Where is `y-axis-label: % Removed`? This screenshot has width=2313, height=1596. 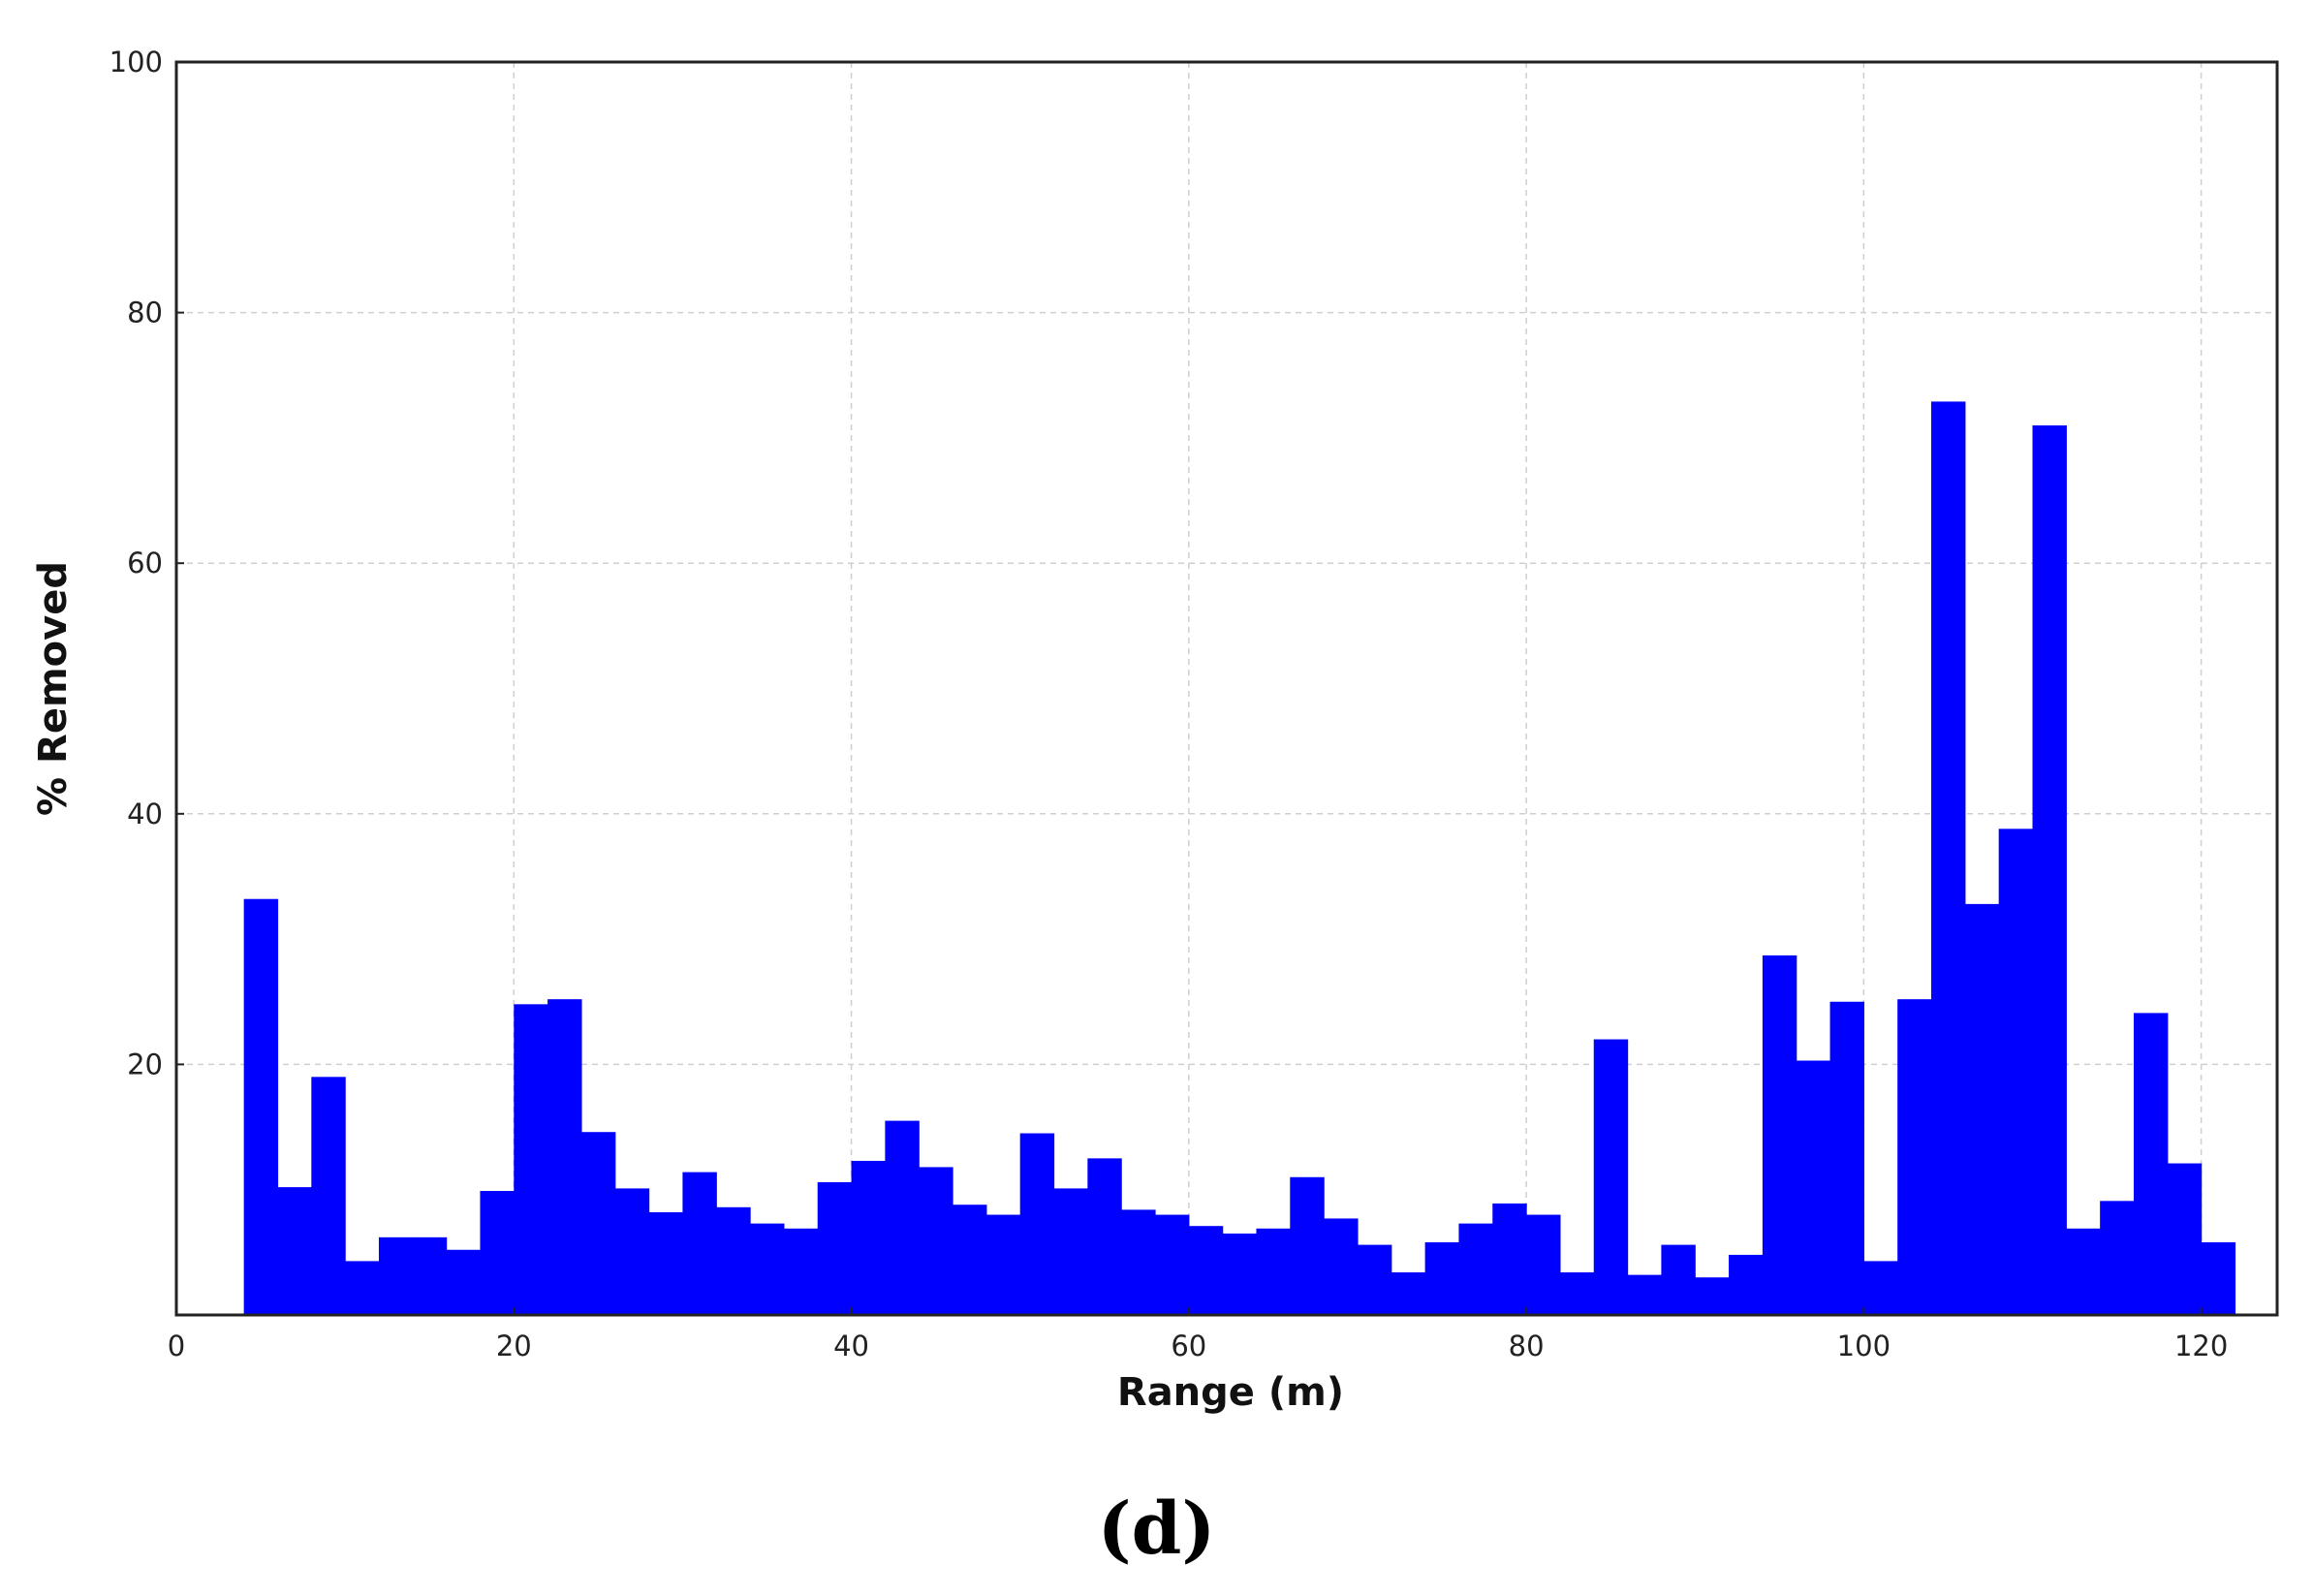
y-axis-label: % Removed is located at coordinates (54, 688).